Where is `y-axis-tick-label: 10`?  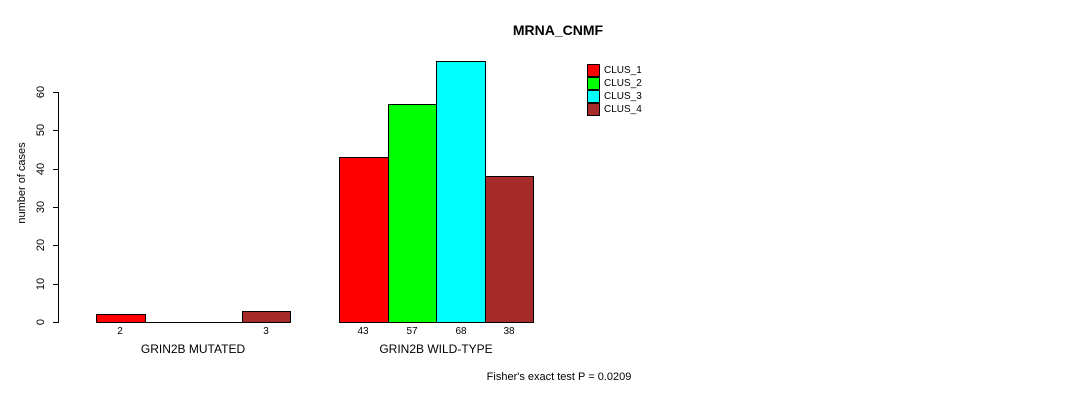
y-axis-tick-label: 10 is located at coordinates (41, 284).